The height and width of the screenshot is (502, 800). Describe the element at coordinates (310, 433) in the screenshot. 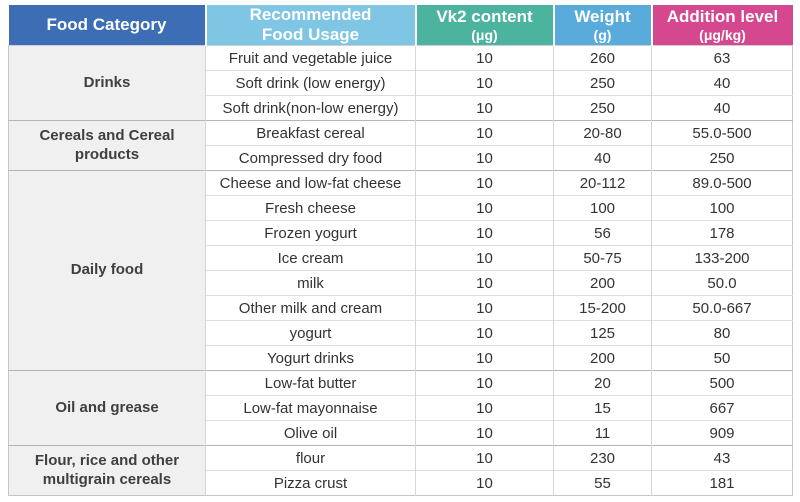

I see `usage-cell: Olive oil` at that location.